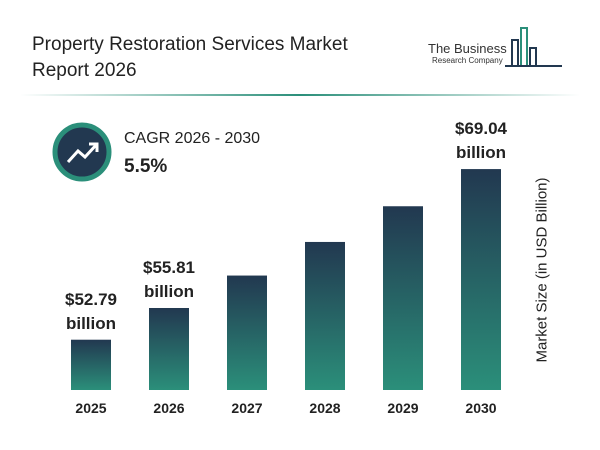  I want to click on x-tick-label: 2028, so click(325, 408).